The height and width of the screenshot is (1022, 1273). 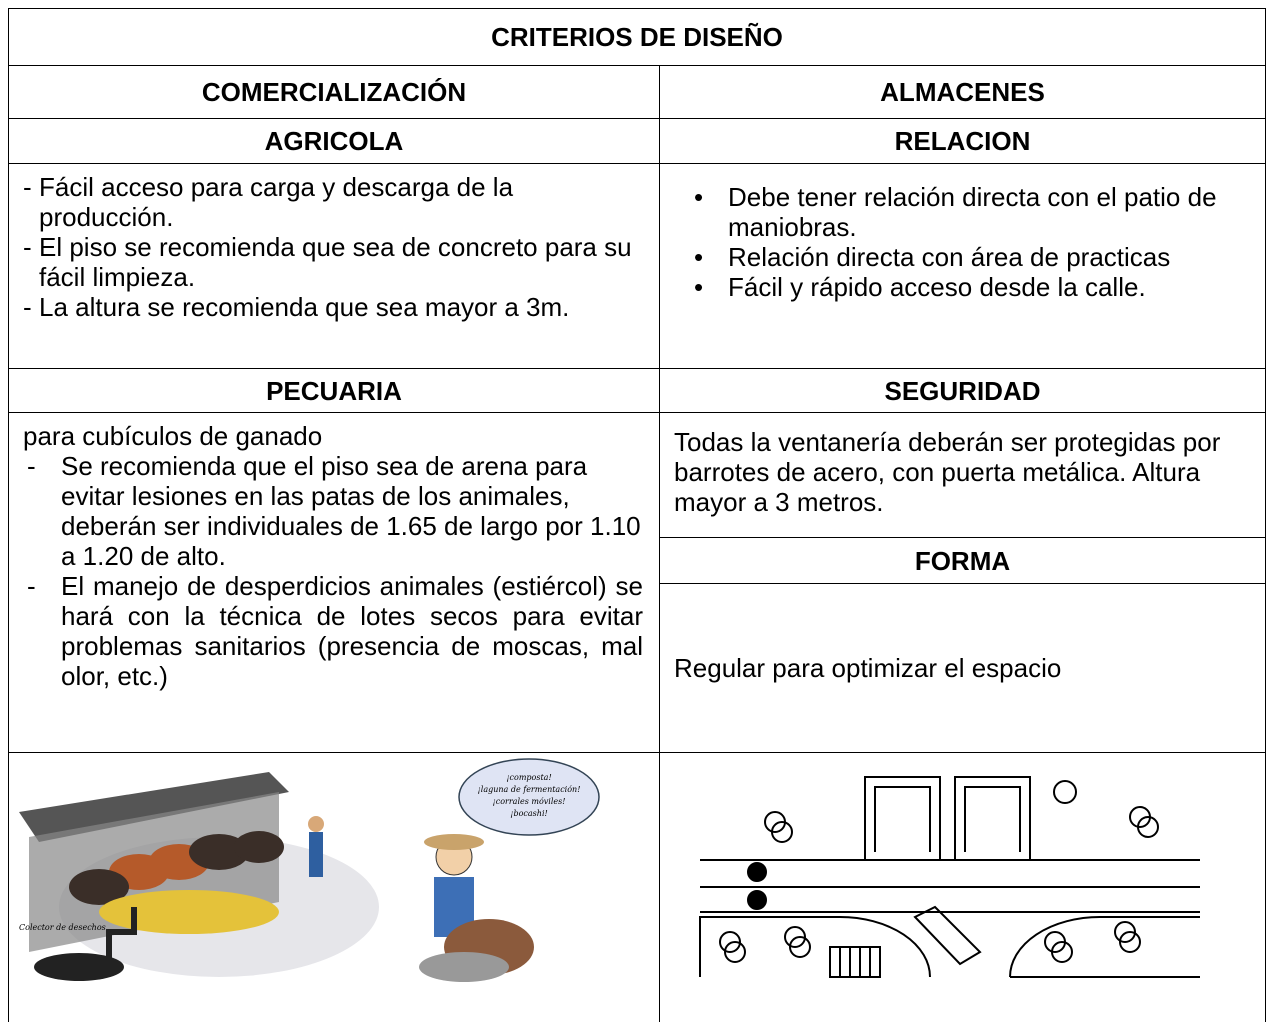 I want to click on section-title: SEGURIDAD, so click(x=962, y=390).